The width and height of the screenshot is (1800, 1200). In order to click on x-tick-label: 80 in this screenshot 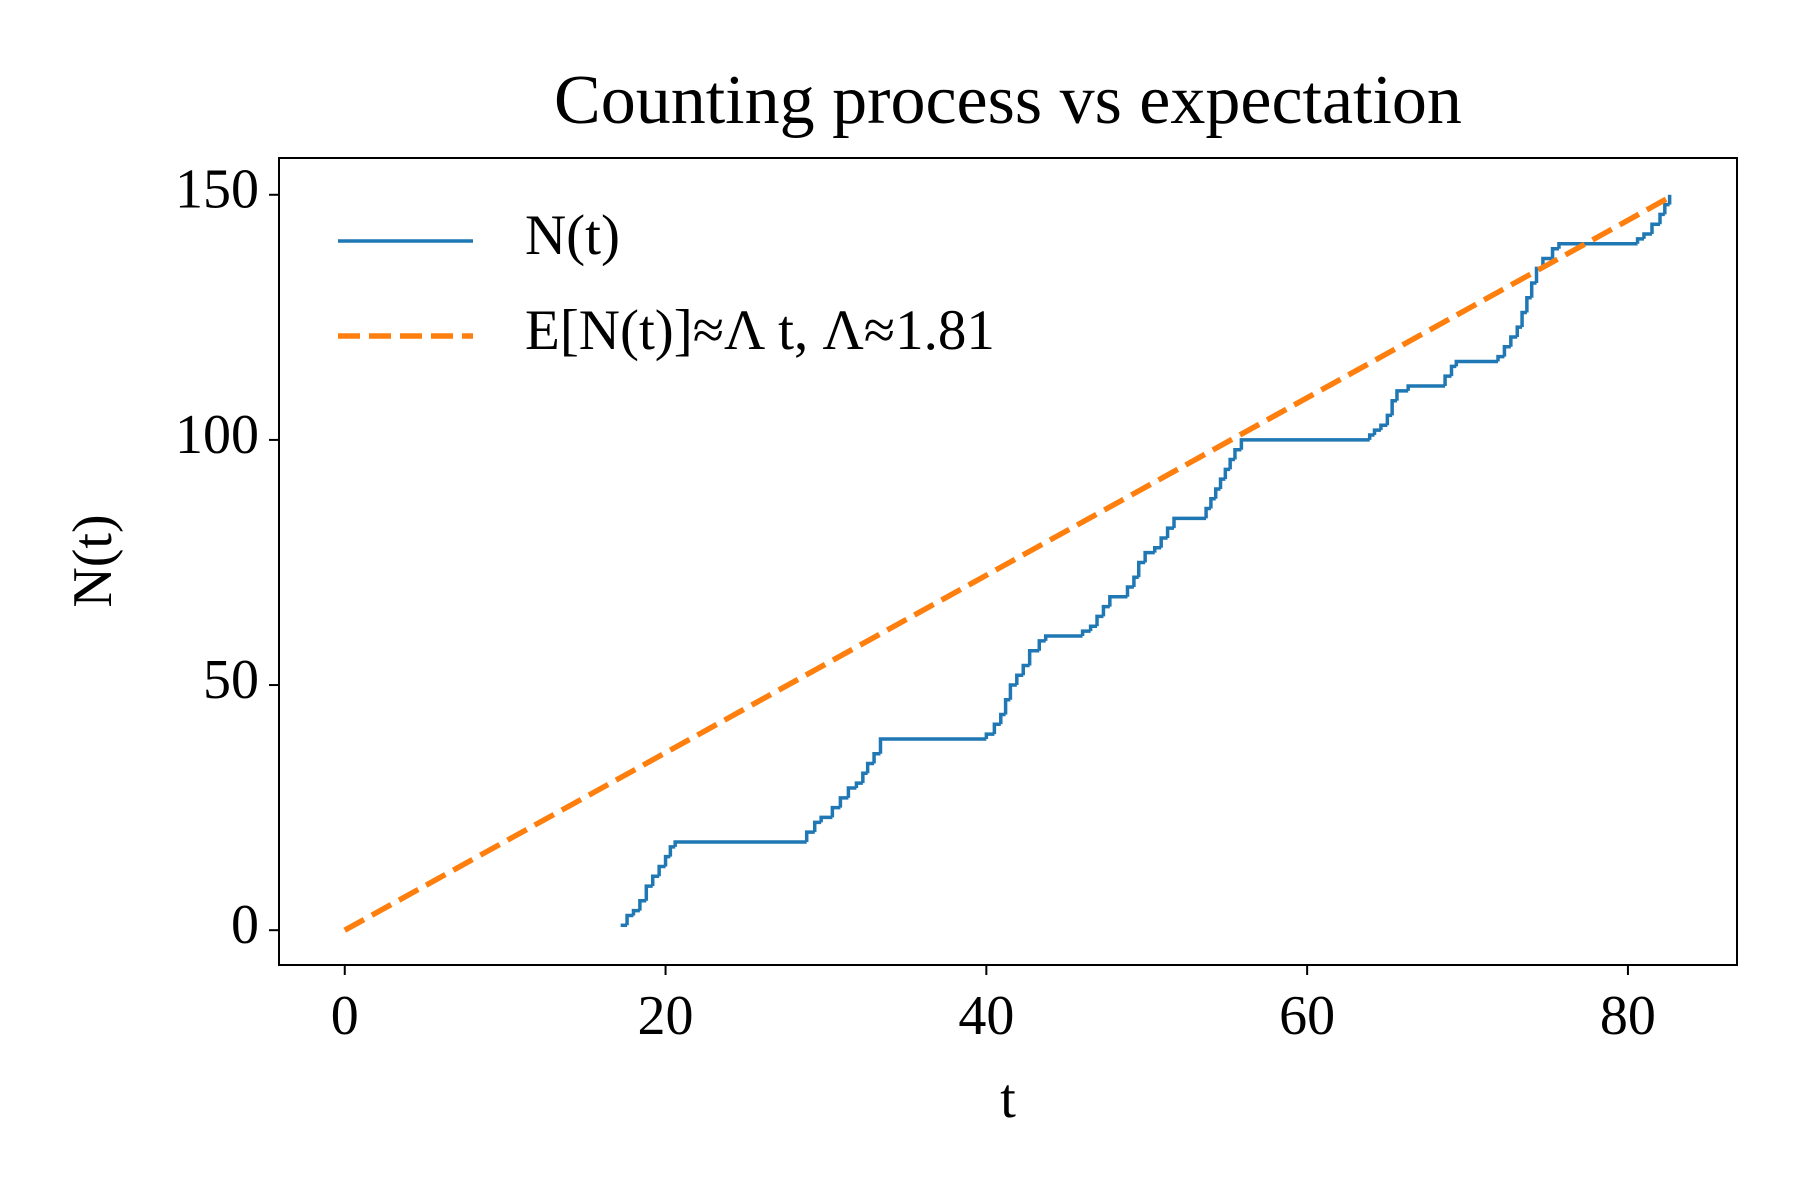, I will do `click(1628, 1016)`.